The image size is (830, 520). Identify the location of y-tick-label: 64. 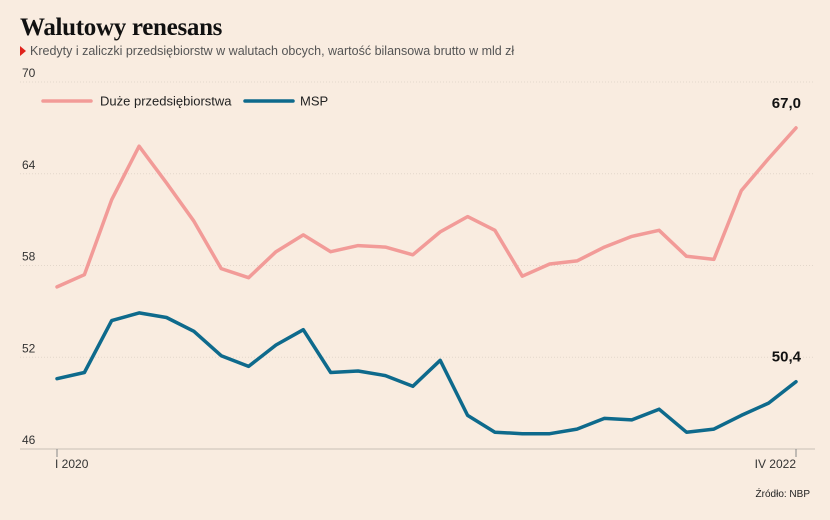
(29, 165).